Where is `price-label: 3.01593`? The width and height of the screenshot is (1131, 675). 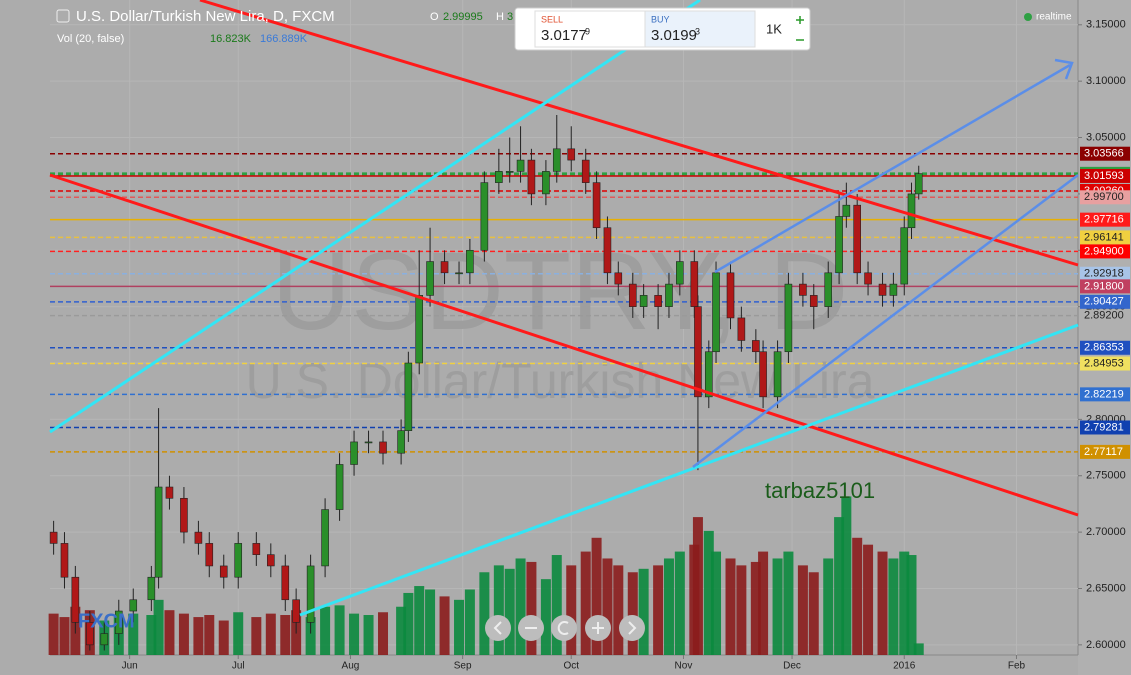 price-label: 3.01593 is located at coordinates (1104, 176).